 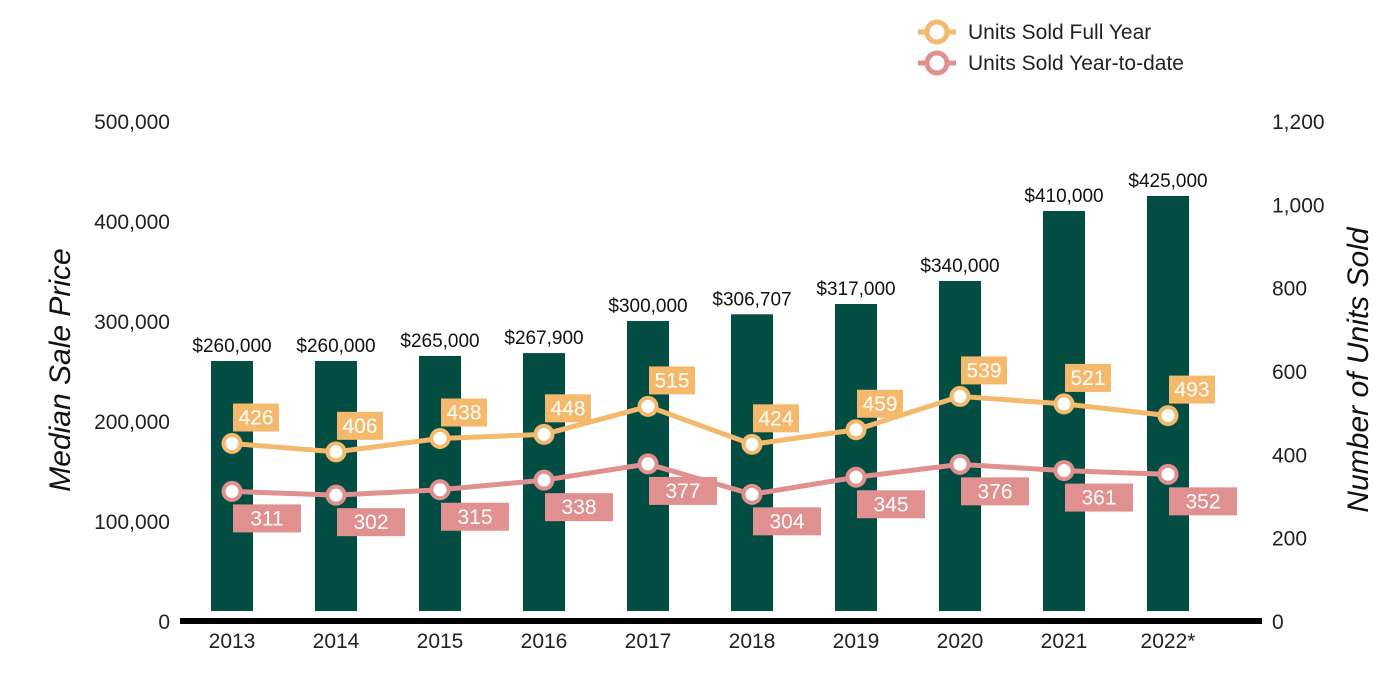 What do you see at coordinates (132, 522) in the screenshot?
I see `left-tick-label: 100,000` at bounding box center [132, 522].